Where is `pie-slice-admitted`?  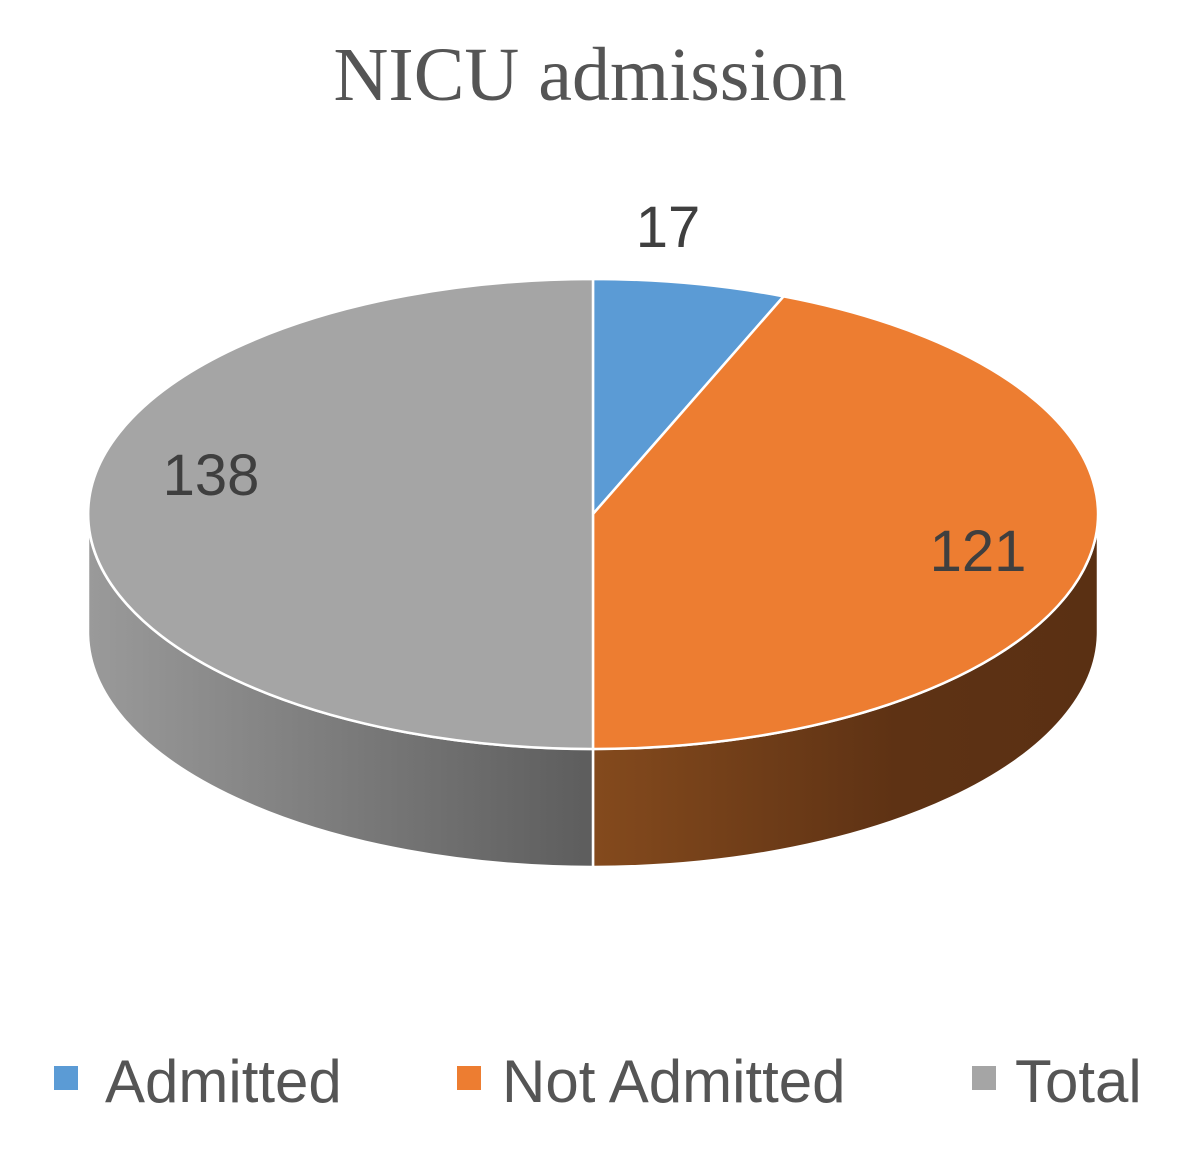
pie-slice-admitted is located at coordinates (688, 396).